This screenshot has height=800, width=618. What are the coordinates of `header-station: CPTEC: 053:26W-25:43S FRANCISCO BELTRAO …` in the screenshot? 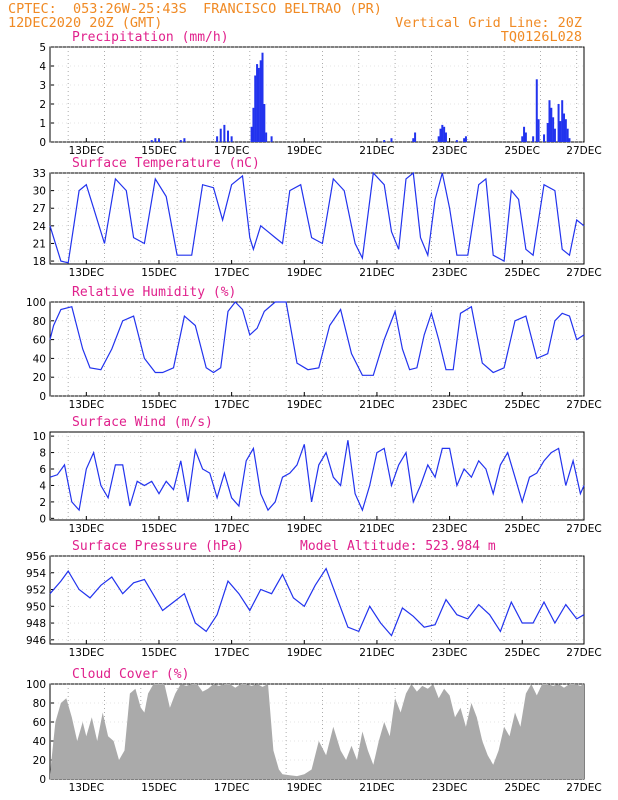 It's located at (195, 9).